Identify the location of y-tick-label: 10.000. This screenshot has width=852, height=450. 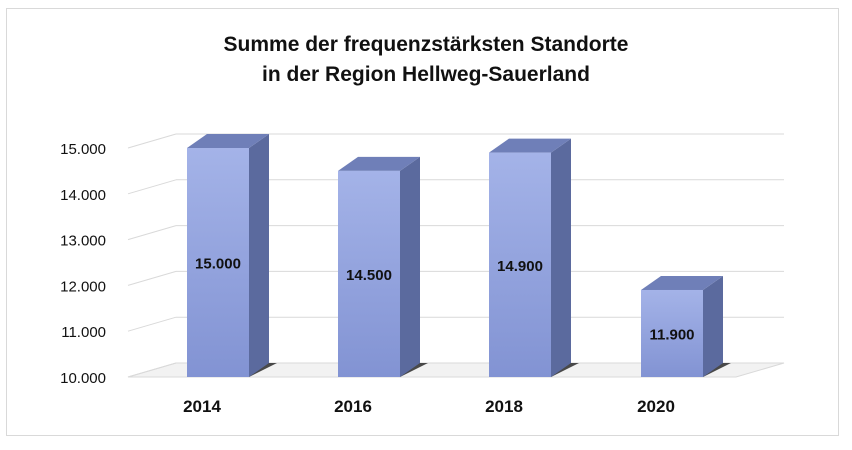
(83, 378).